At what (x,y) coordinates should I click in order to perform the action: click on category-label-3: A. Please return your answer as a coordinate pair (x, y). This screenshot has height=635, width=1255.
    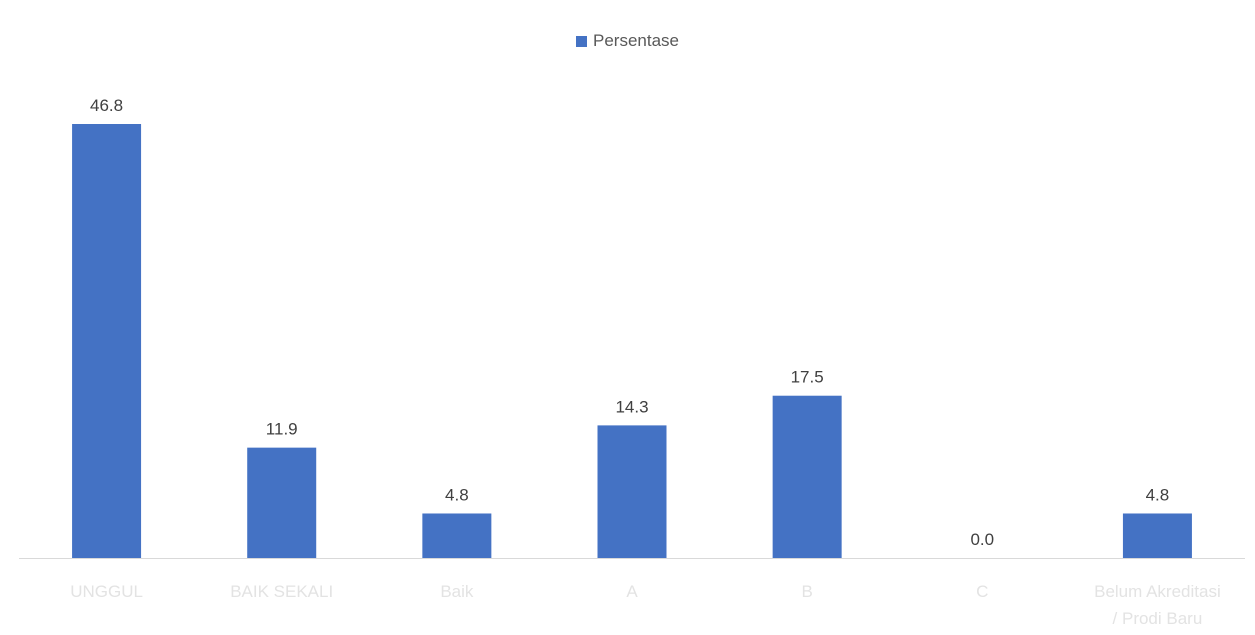
    Looking at the image, I should click on (632, 591).